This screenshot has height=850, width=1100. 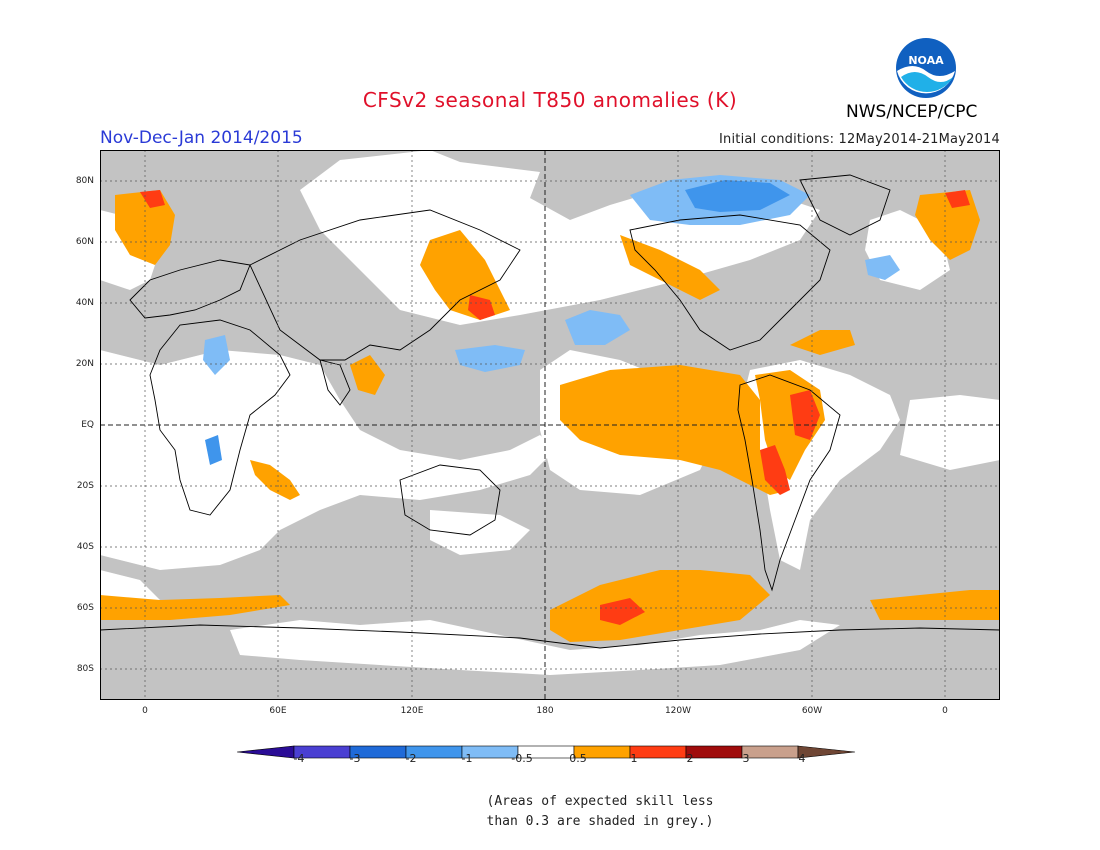 I want to click on color-scale-bar, so click(x=546, y=752).